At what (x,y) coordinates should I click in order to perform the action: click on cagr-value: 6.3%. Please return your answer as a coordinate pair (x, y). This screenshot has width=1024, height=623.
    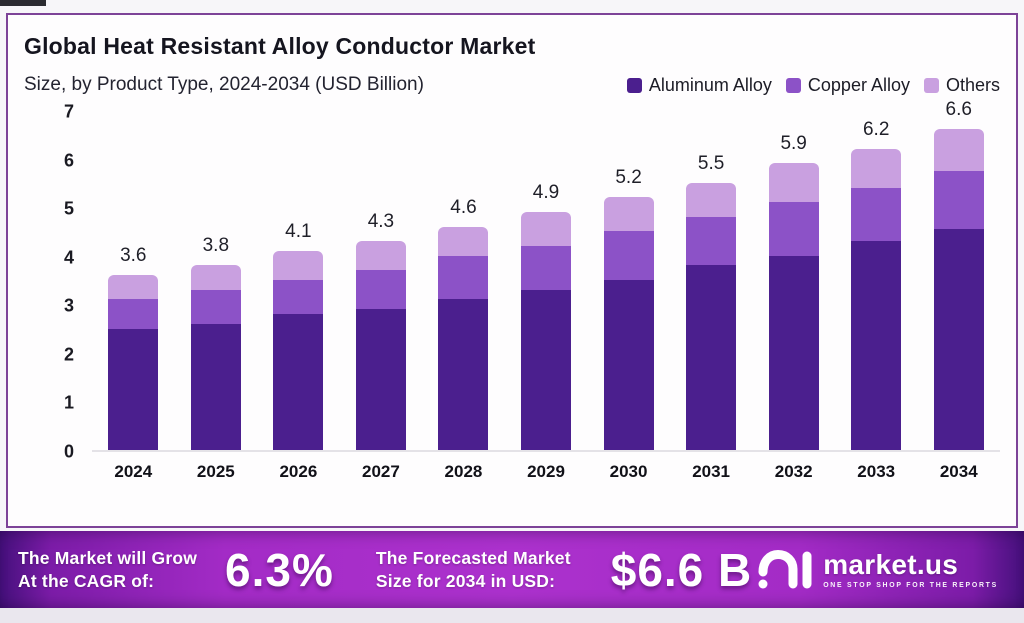
    Looking at the image, I should click on (279, 569).